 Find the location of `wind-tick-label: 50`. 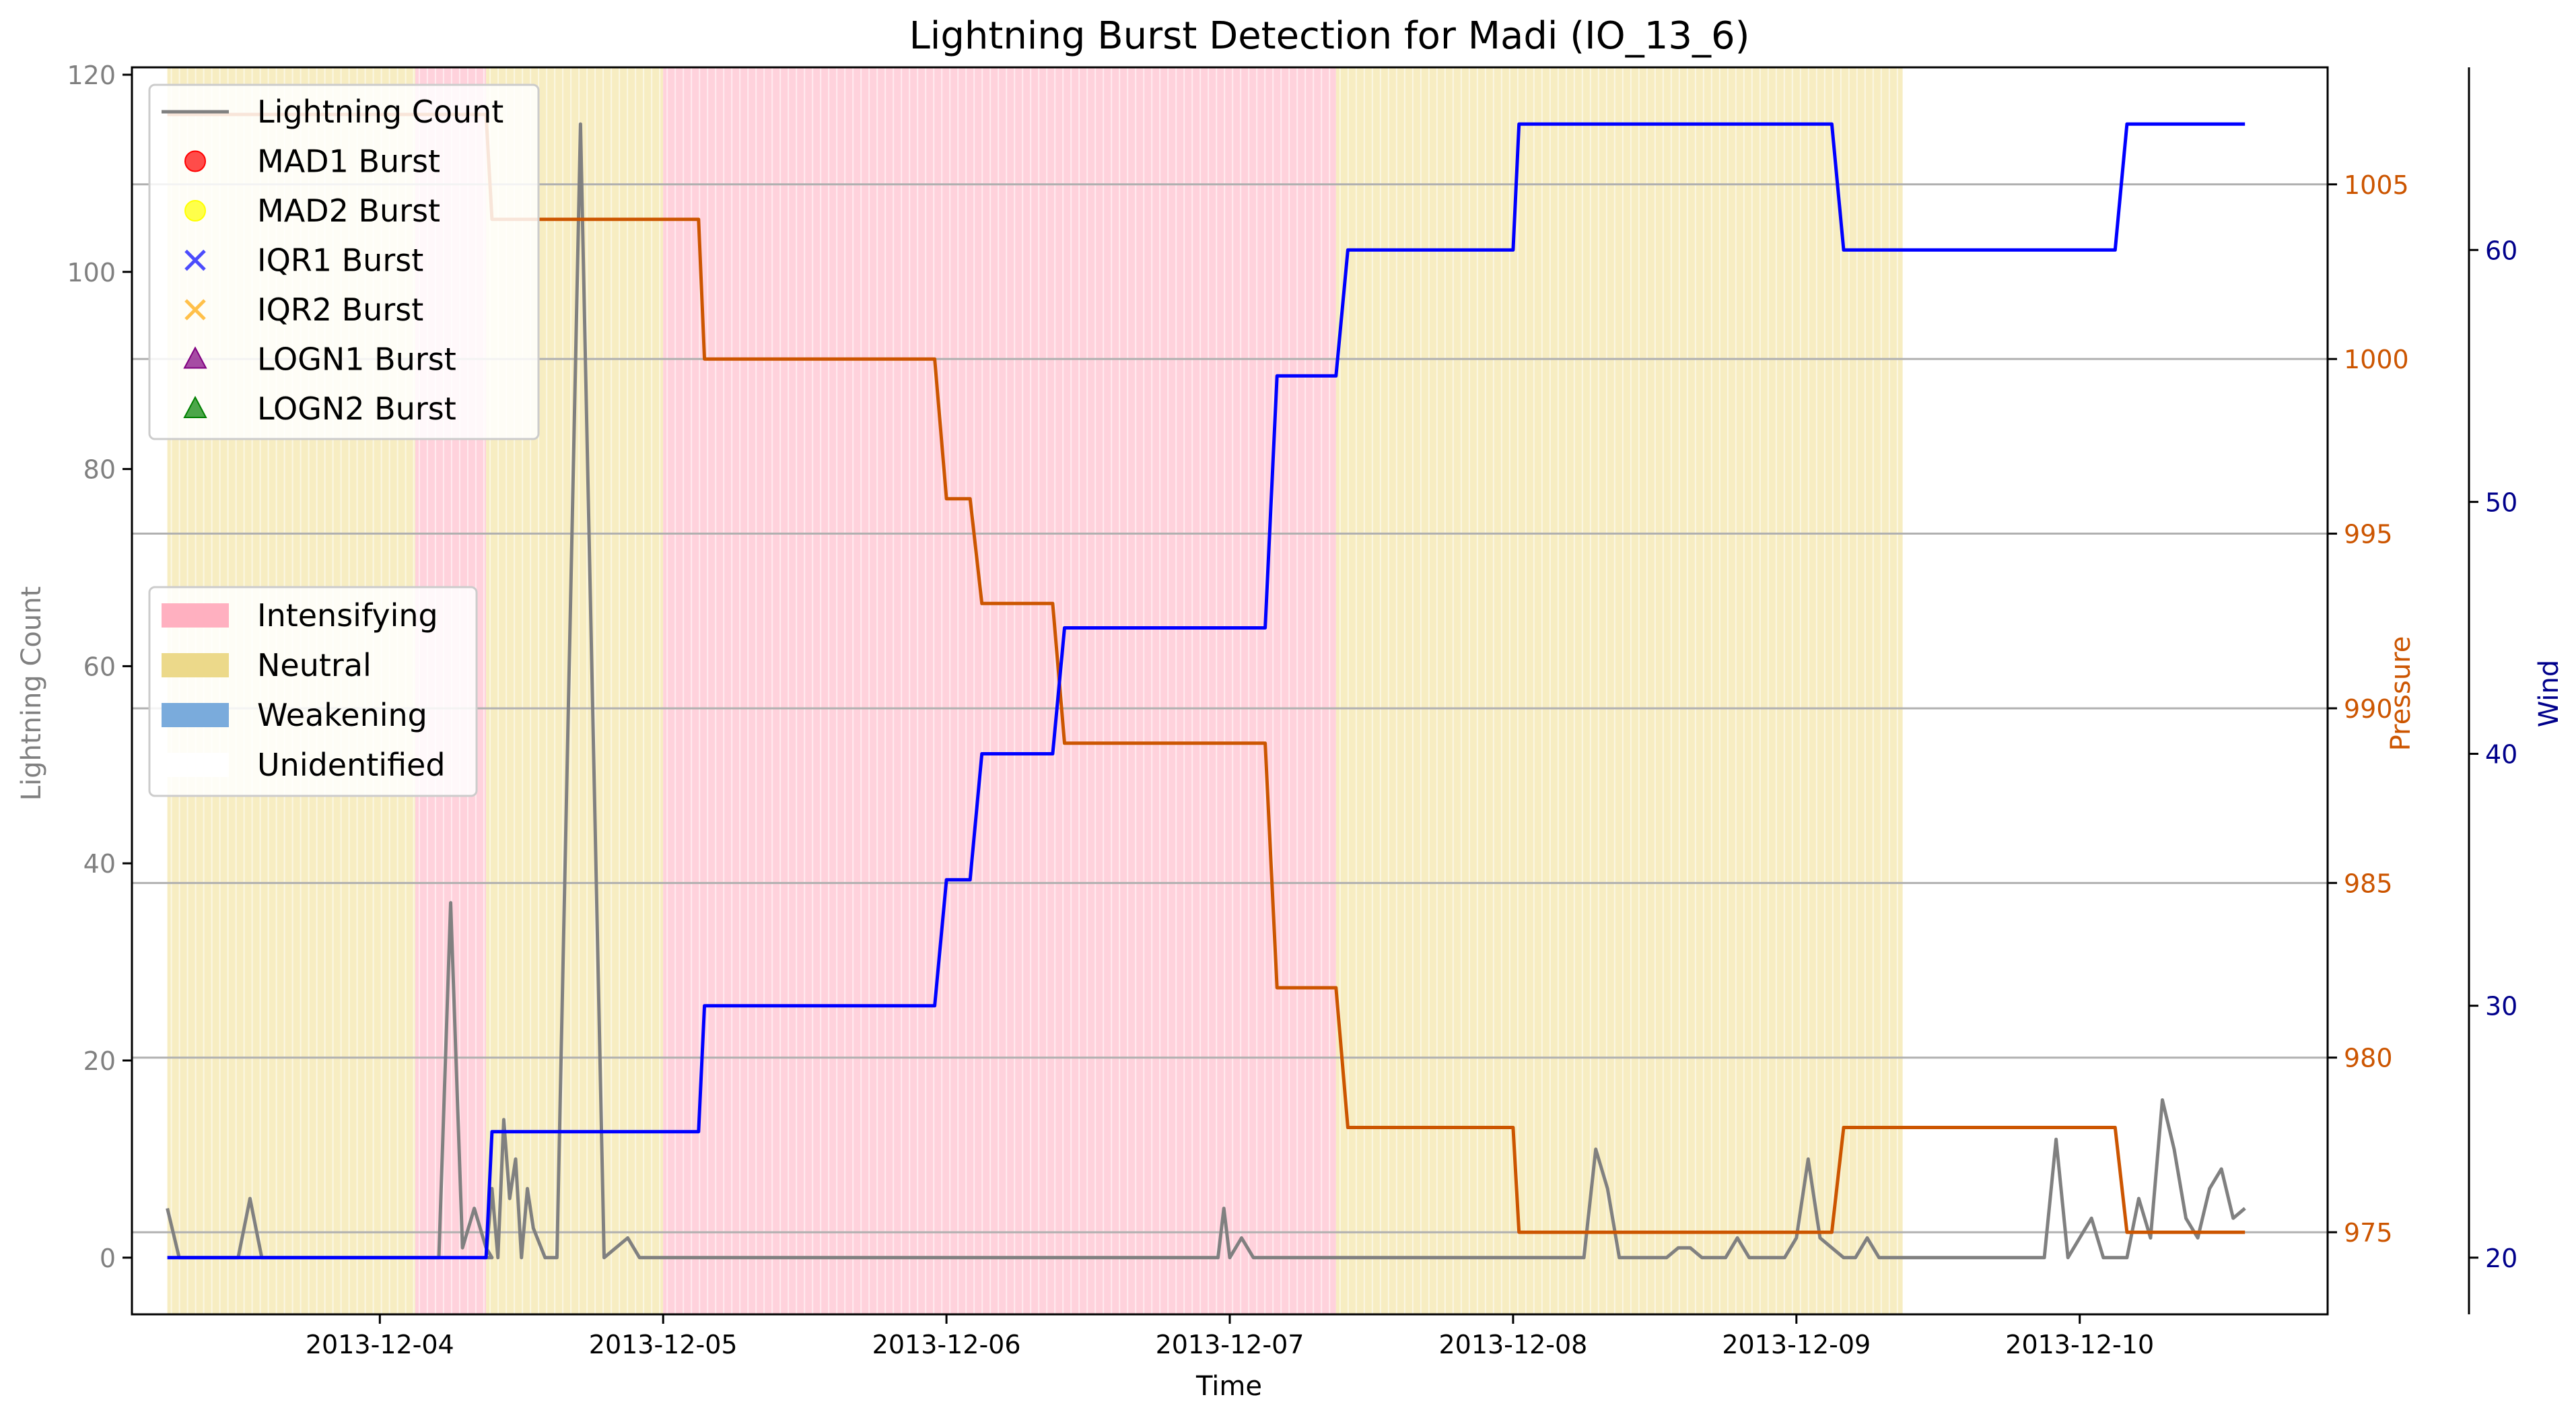

wind-tick-label: 50 is located at coordinates (2501, 502).